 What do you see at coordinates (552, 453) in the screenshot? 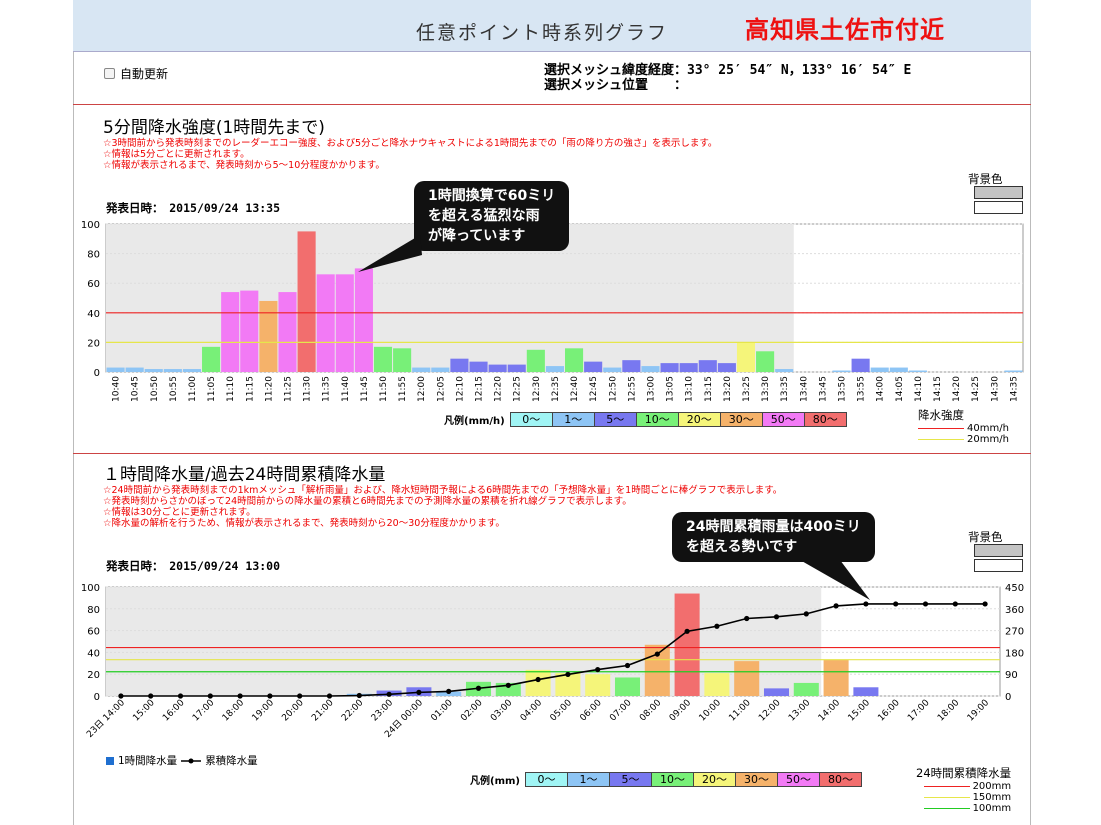
I see `divider` at bounding box center [552, 453].